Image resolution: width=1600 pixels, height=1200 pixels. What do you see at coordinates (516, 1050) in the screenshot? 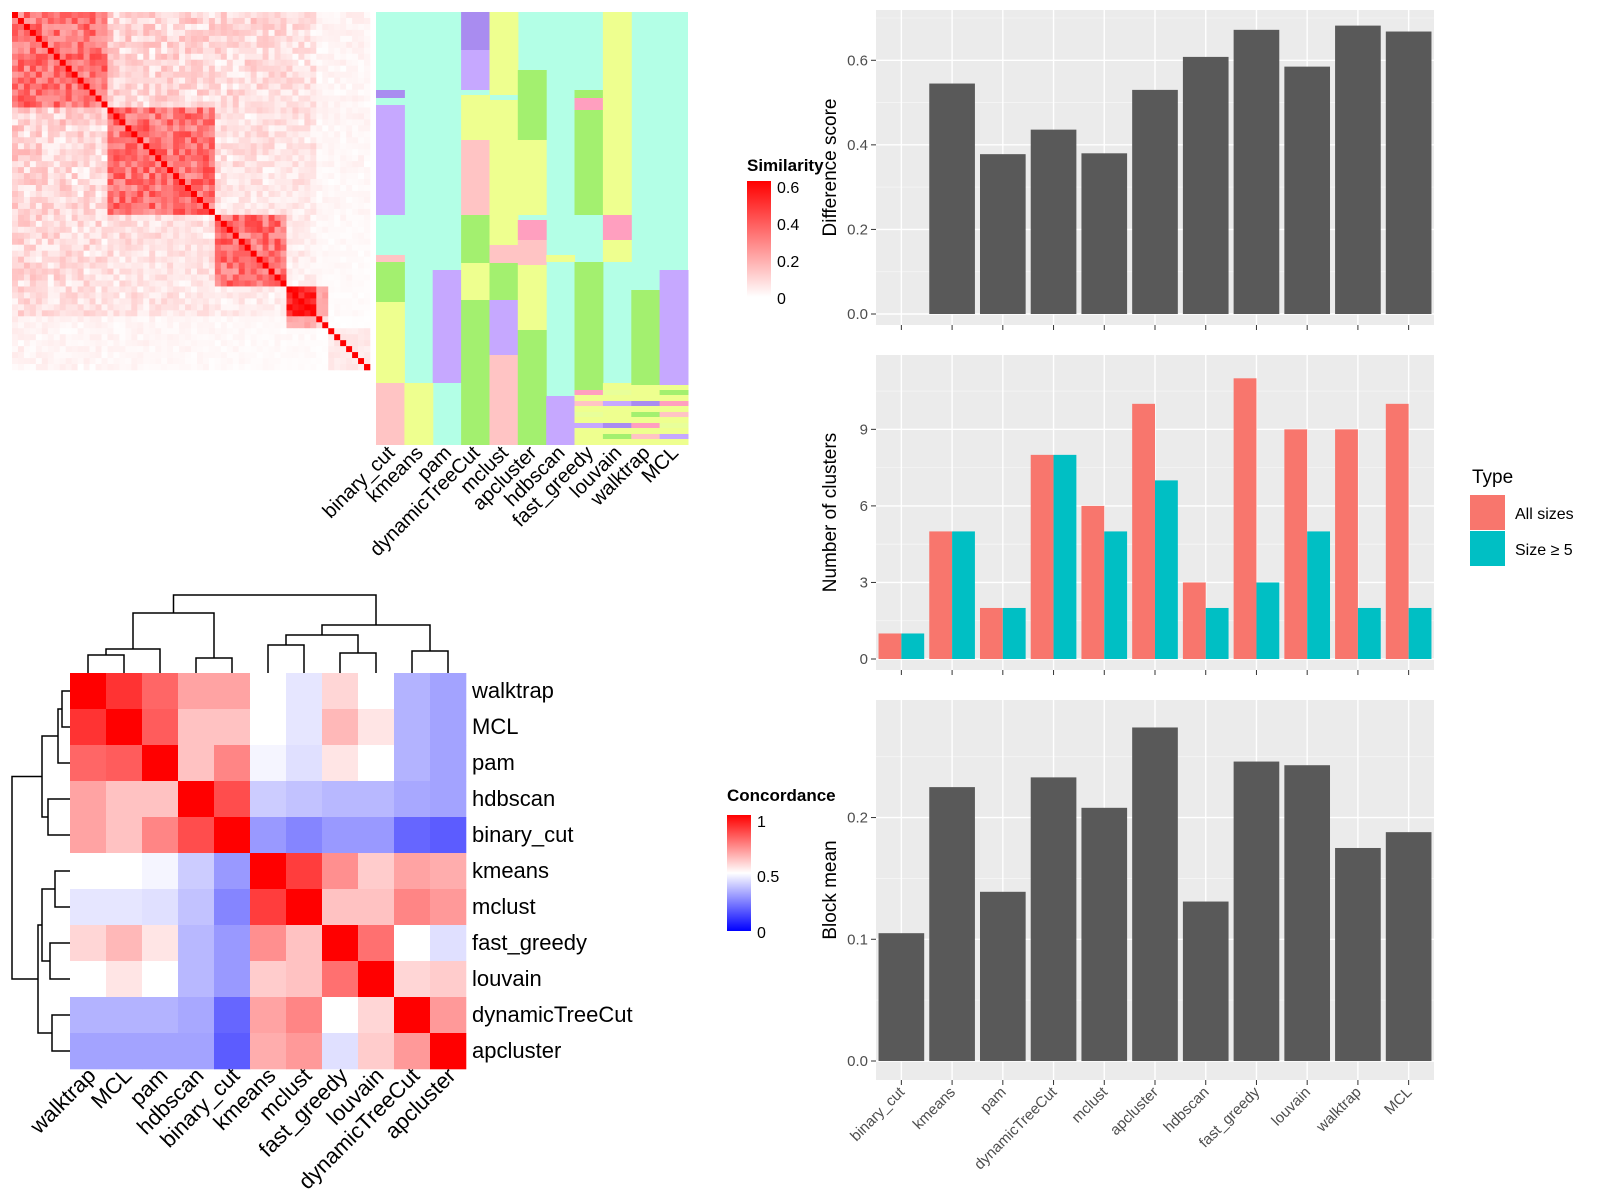
I see `concordance-row-label: apcluster` at bounding box center [516, 1050].